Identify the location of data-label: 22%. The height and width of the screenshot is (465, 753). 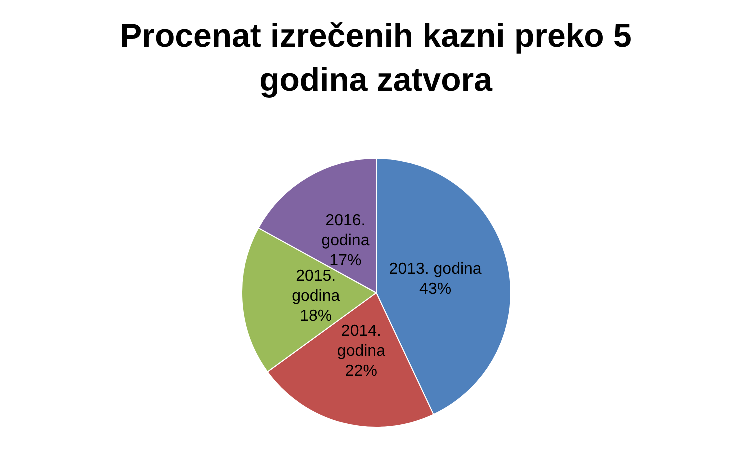
(361, 371).